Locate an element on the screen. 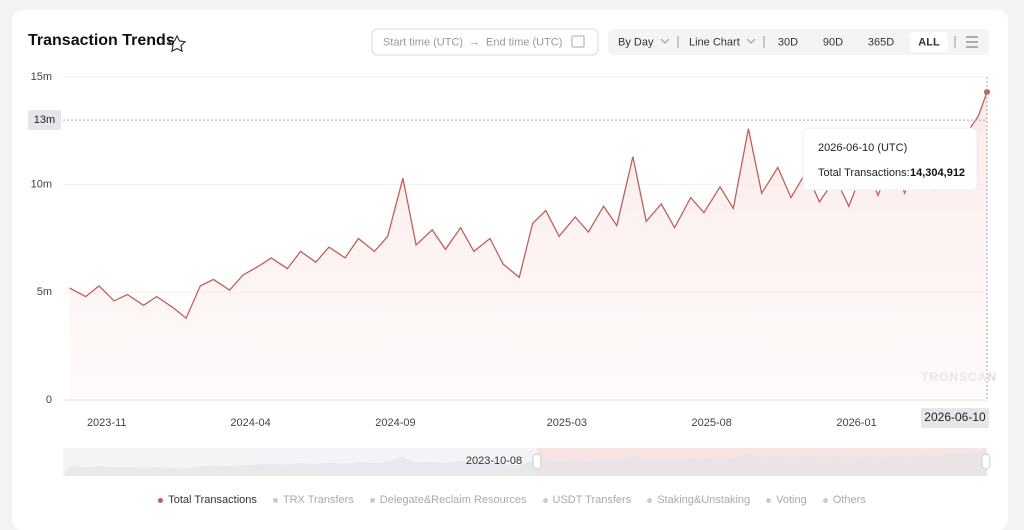 The image size is (1024, 530). legend-item: TRX Transfers is located at coordinates (313, 500).